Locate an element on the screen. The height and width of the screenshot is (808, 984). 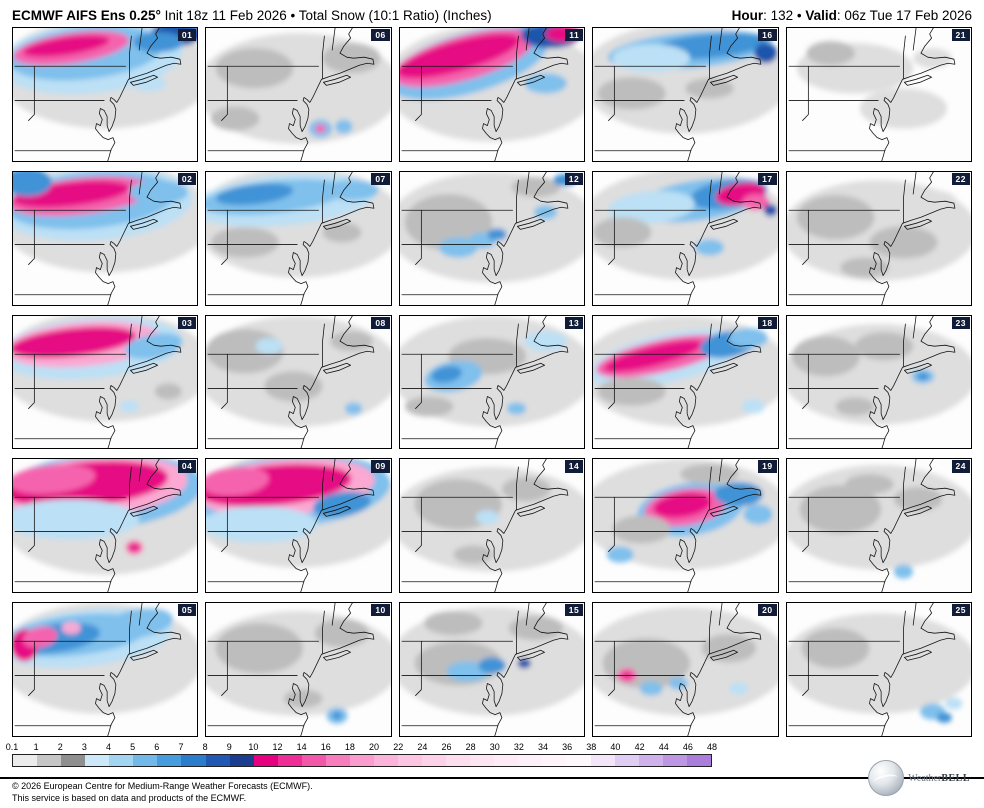
colorbar-tick-label: 22 is located at coordinates (398, 747).